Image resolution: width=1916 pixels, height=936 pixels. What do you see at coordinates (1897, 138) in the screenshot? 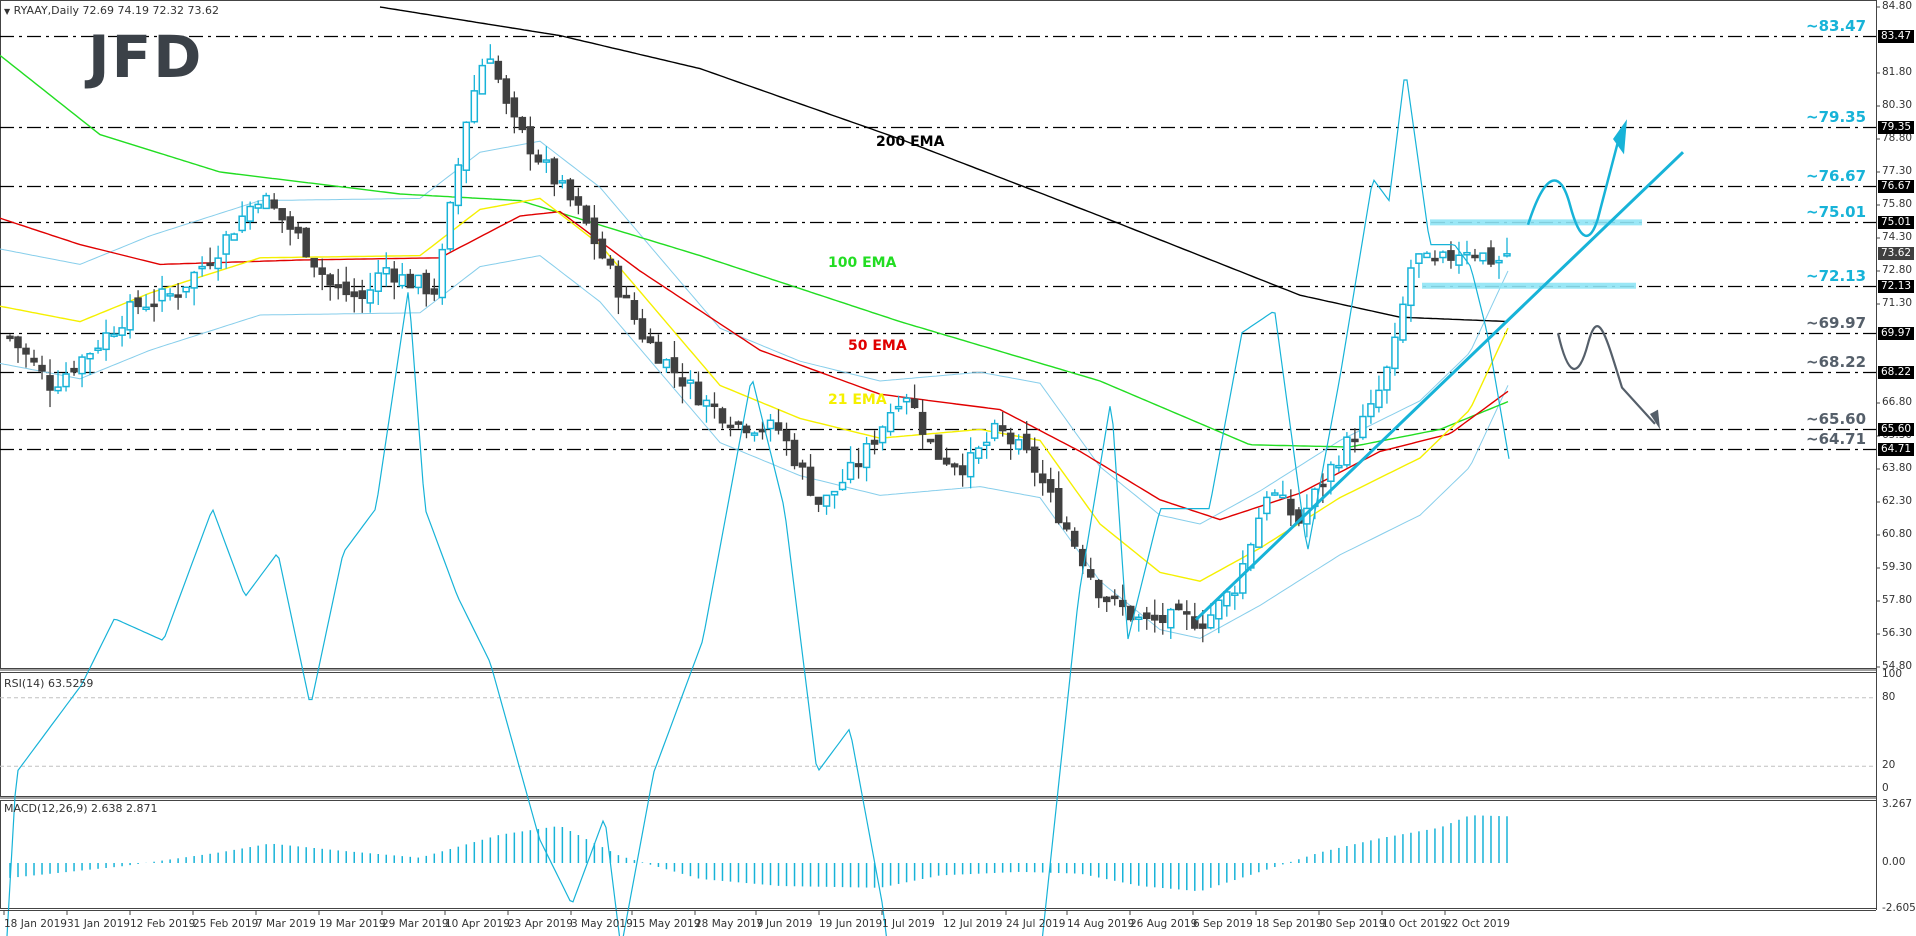
I see `price-tick-label: 78.80` at bounding box center [1897, 138].